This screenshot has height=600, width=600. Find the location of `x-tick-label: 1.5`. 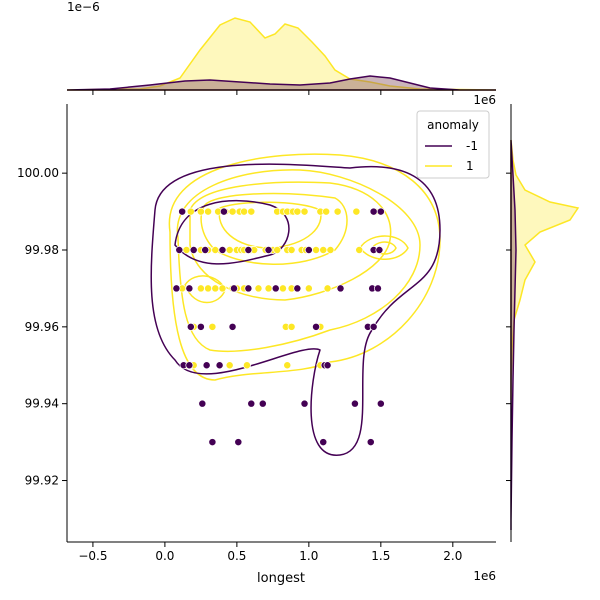

x-tick-label: 1.5 is located at coordinates (380, 556).